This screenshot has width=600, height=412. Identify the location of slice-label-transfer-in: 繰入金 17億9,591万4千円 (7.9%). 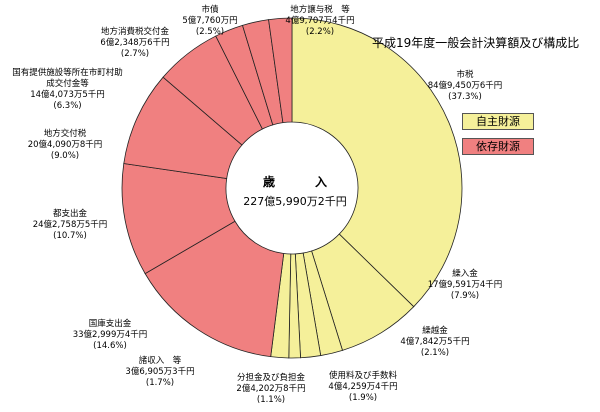
(465, 285).